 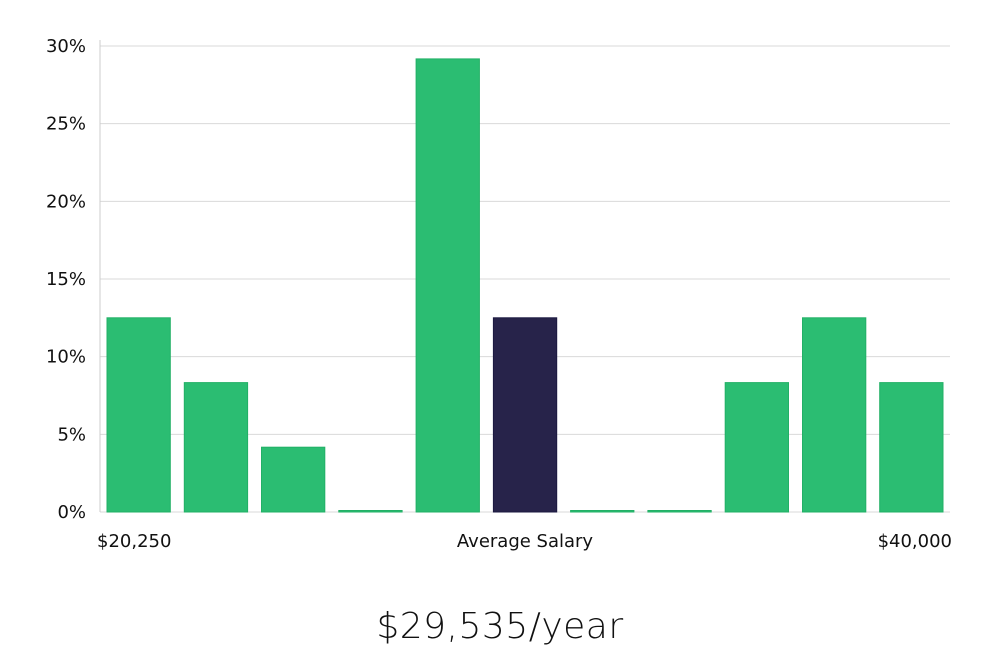 I want to click on y-tick-label: 5%, so click(x=71, y=434).